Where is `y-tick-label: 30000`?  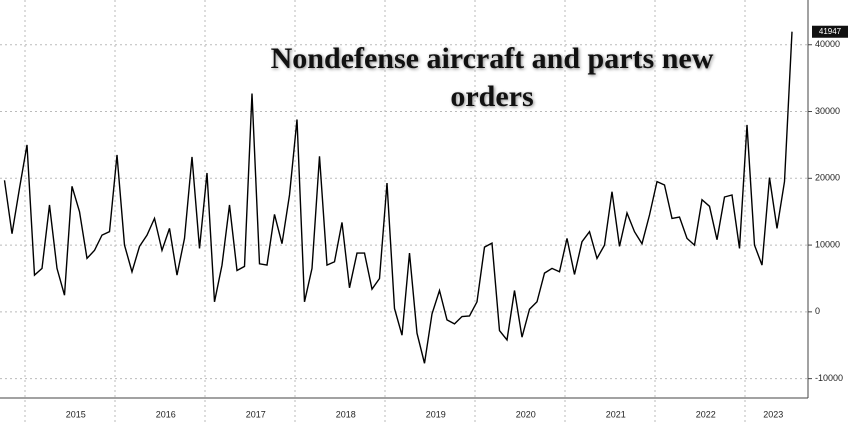
y-tick-label: 30000 is located at coordinates (827, 111).